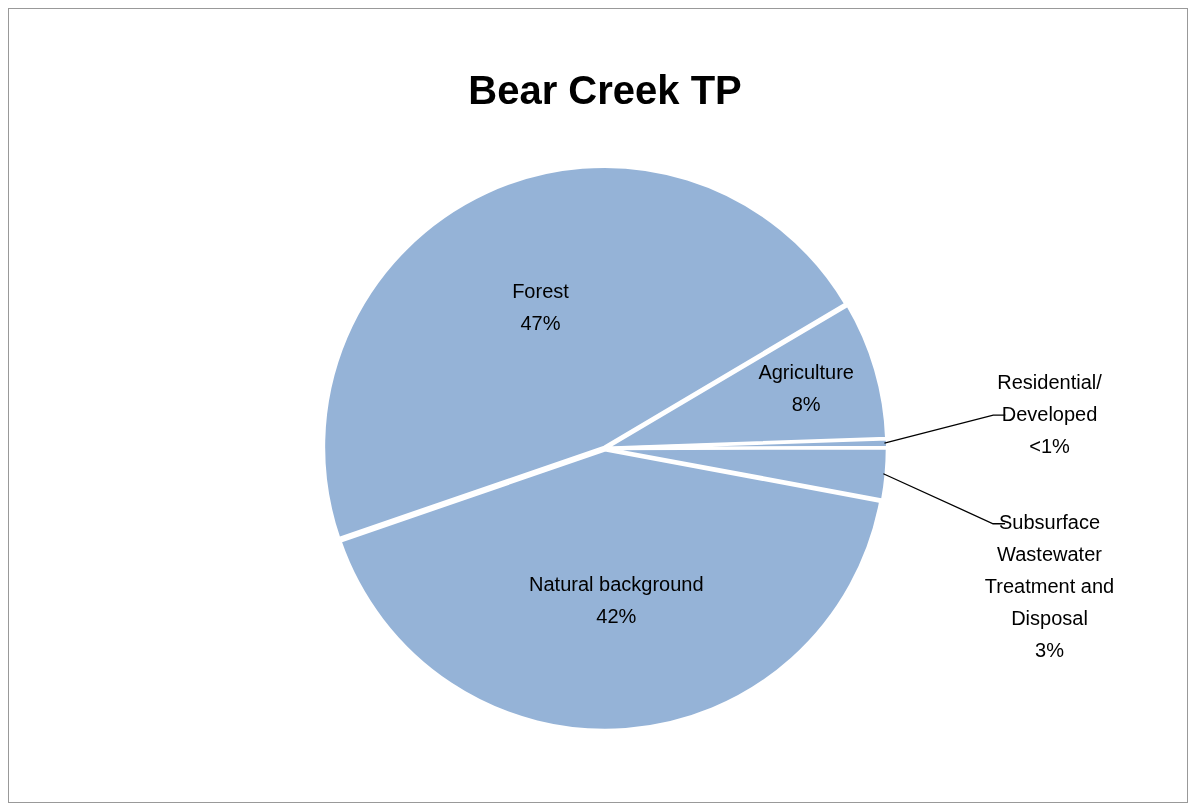 This screenshot has width=1195, height=810. I want to click on slice-label: Agriculture, so click(806, 372).